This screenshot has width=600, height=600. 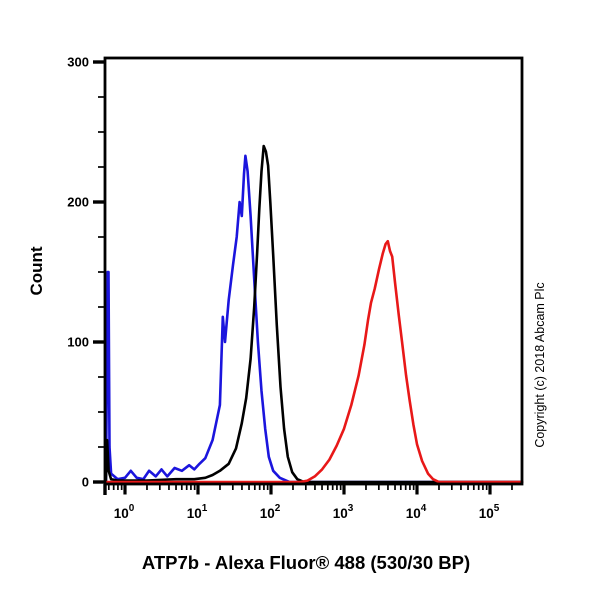 I want to click on x-tick-label: 10², so click(x=270, y=512).